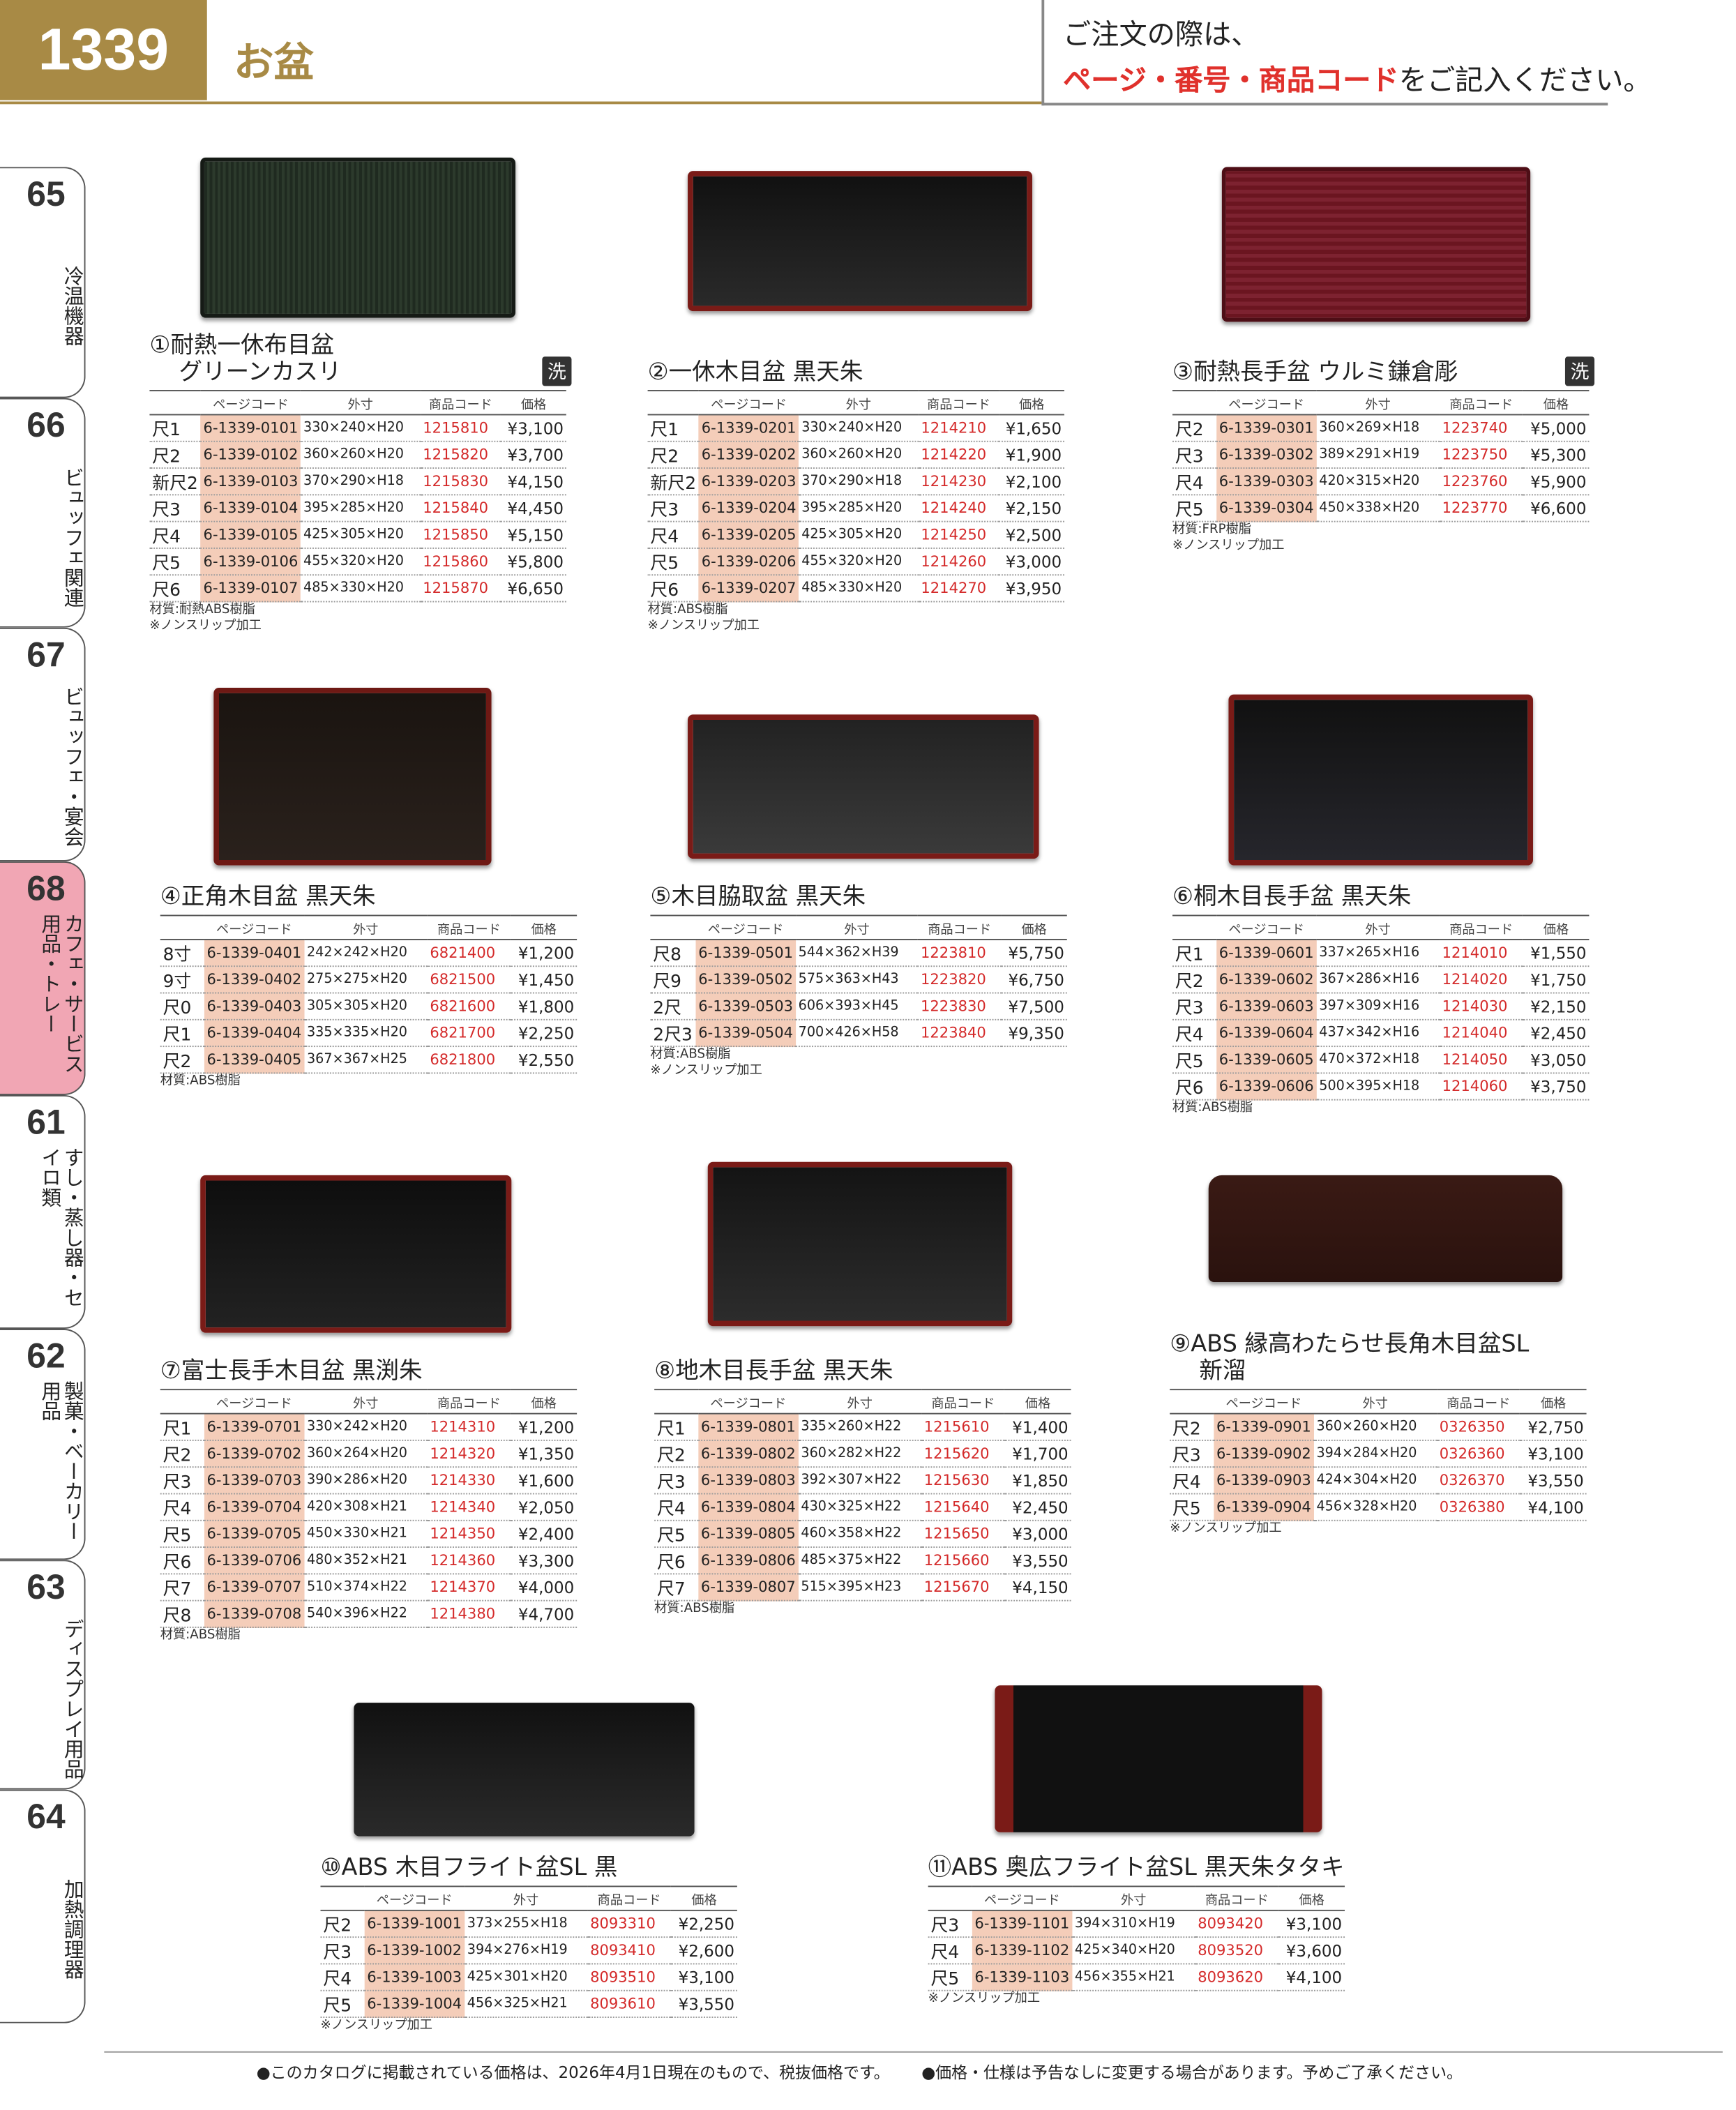  What do you see at coordinates (254, 1481) in the screenshot?
I see `table-cell: 6-1339-0703` at bounding box center [254, 1481].